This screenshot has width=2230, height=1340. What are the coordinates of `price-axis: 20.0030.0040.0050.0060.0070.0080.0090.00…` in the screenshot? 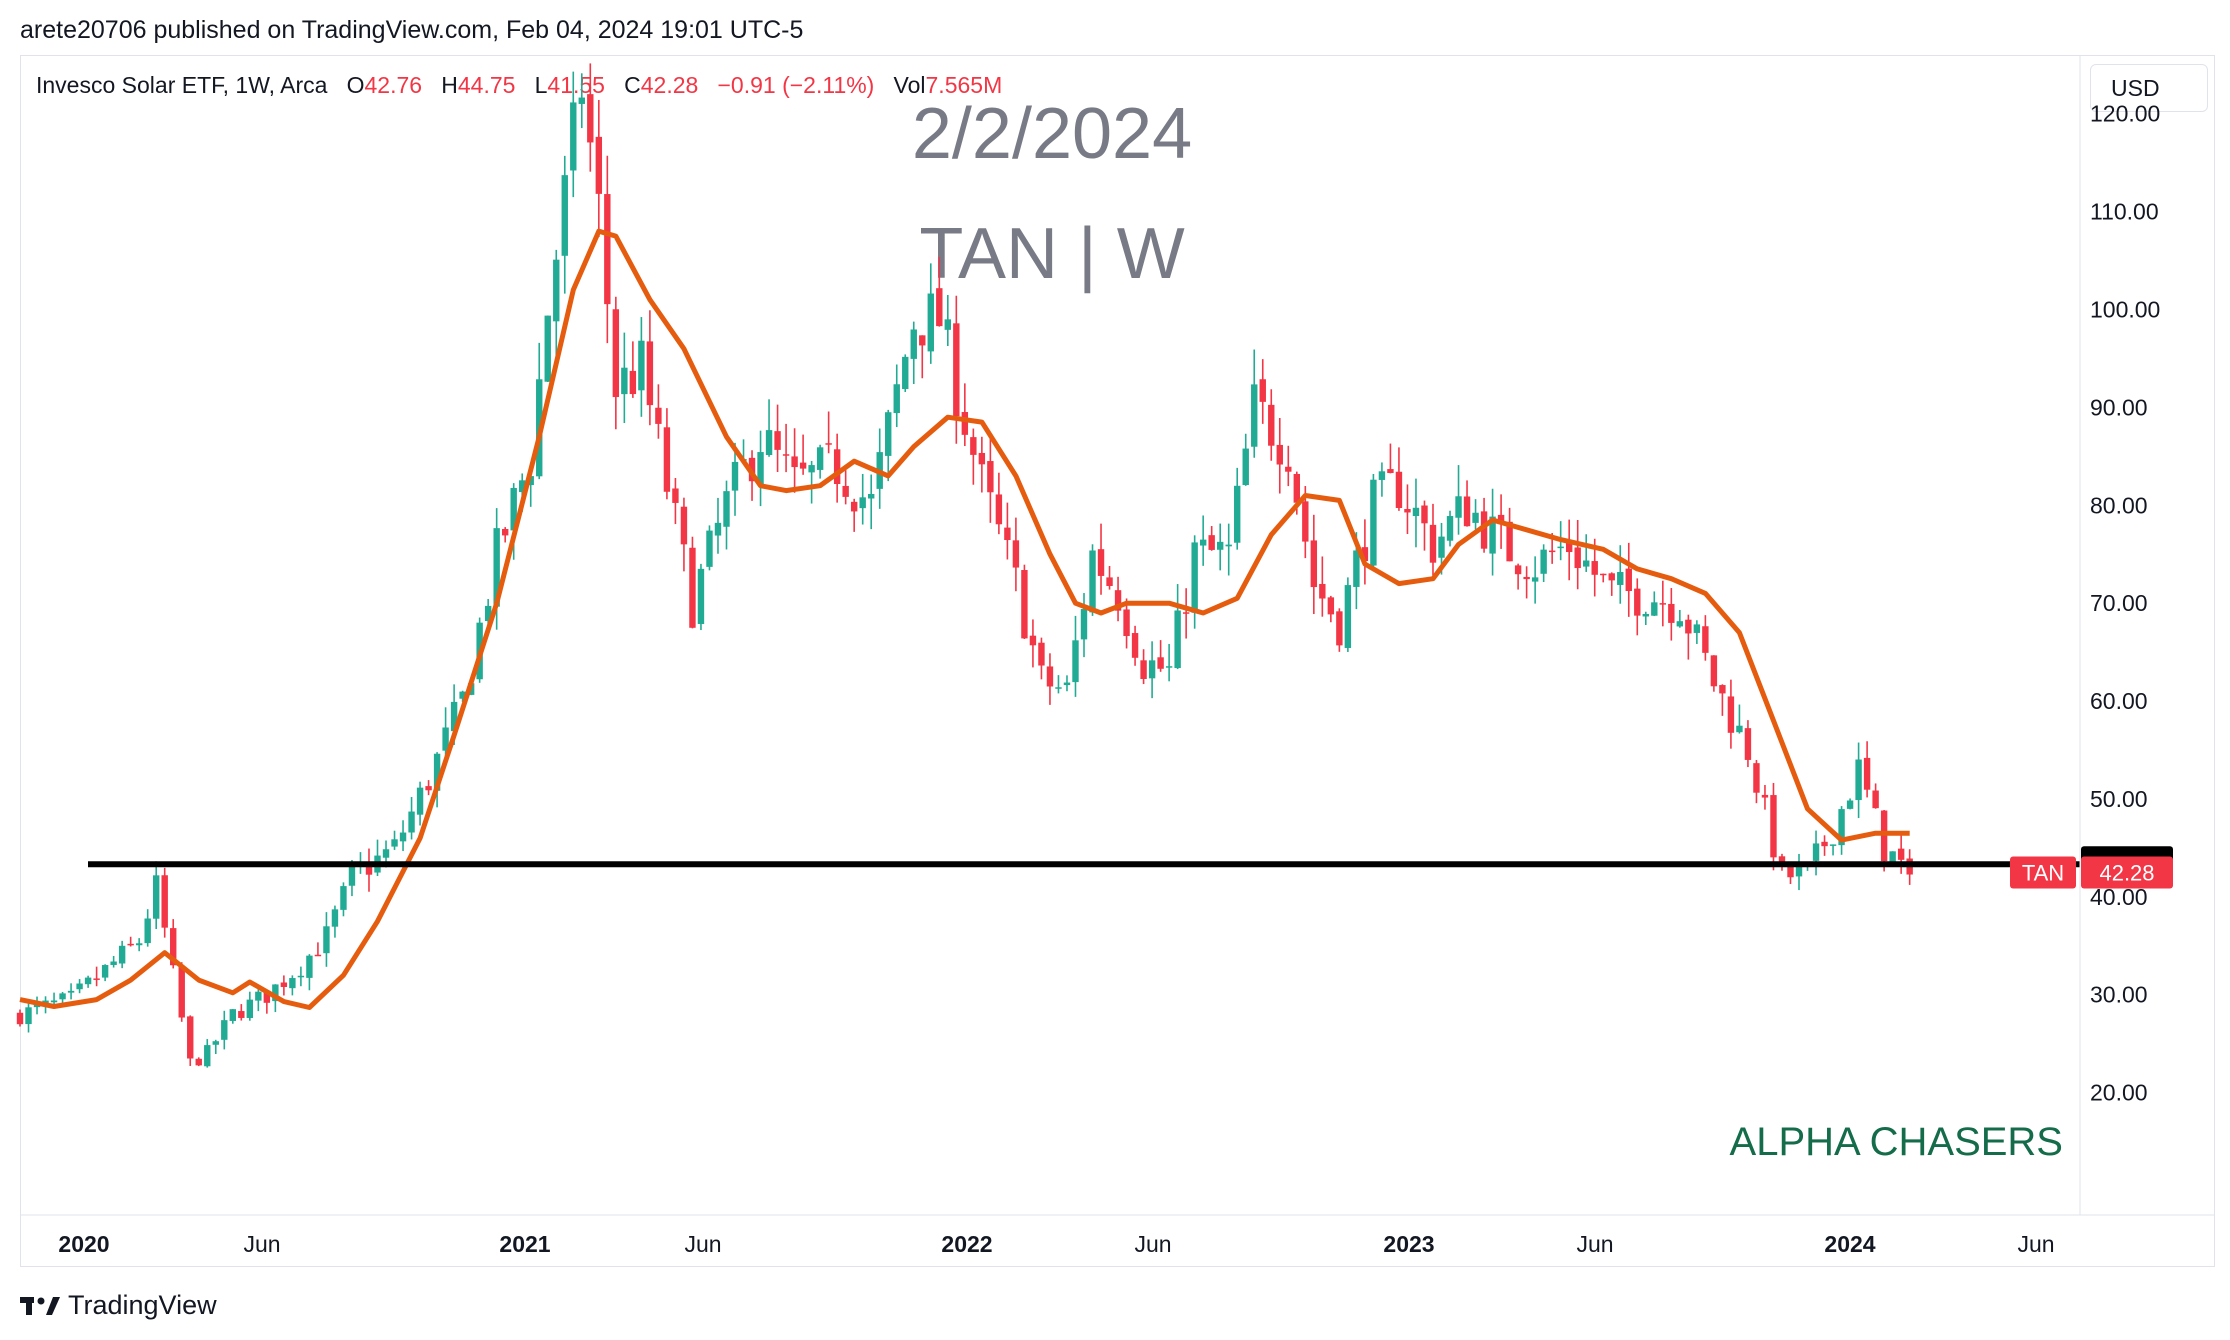 It's located at (2091, 635).